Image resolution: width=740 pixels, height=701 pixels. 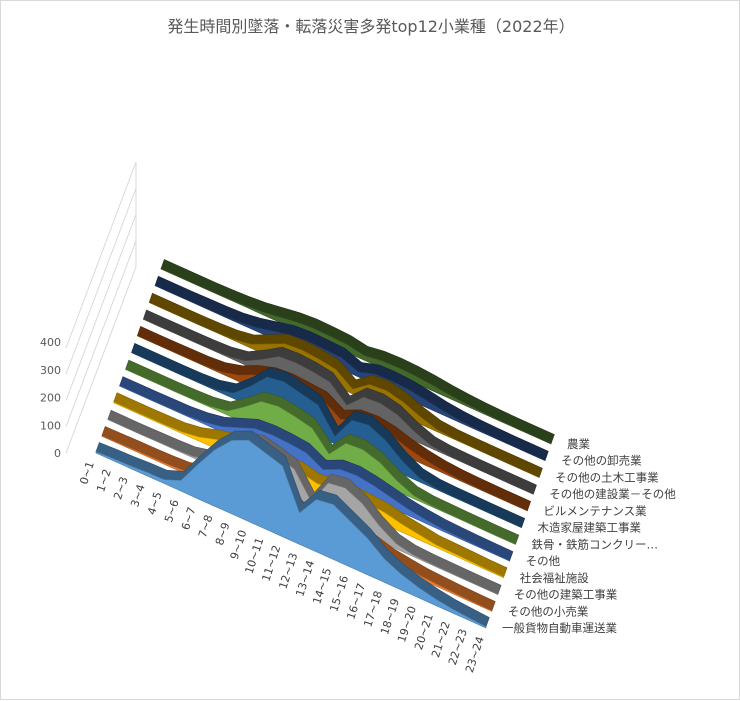 What do you see at coordinates (57, 453) in the screenshot?
I see `y-tick-label: 0` at bounding box center [57, 453].